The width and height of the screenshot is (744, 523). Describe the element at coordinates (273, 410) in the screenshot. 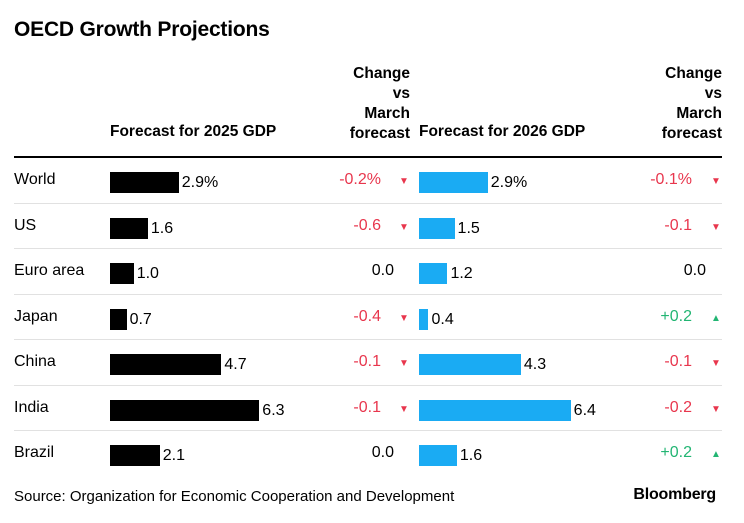

I see `value-2025: 6.3` at that location.